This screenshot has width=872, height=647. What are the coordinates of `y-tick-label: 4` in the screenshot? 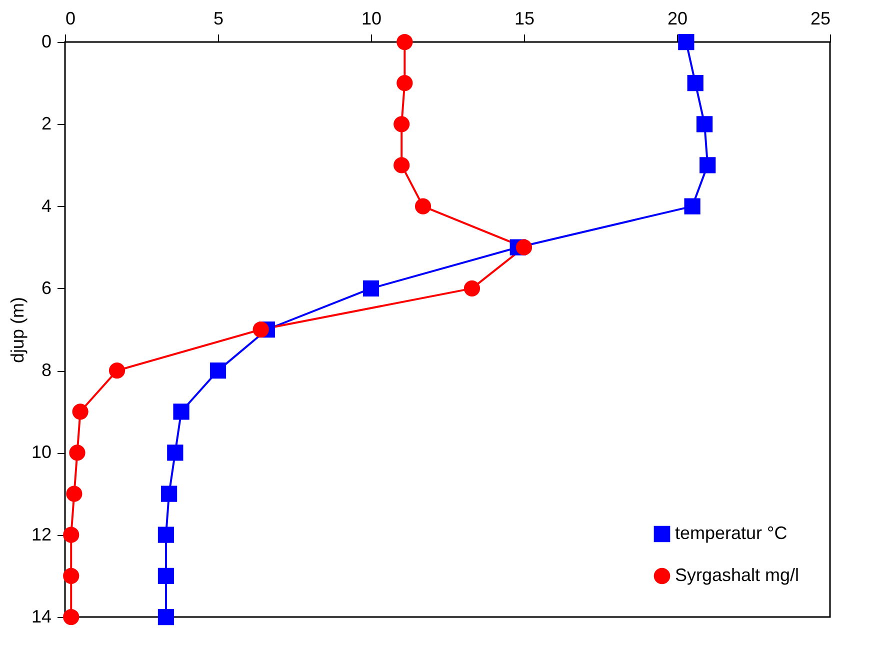 It's located at (46, 206).